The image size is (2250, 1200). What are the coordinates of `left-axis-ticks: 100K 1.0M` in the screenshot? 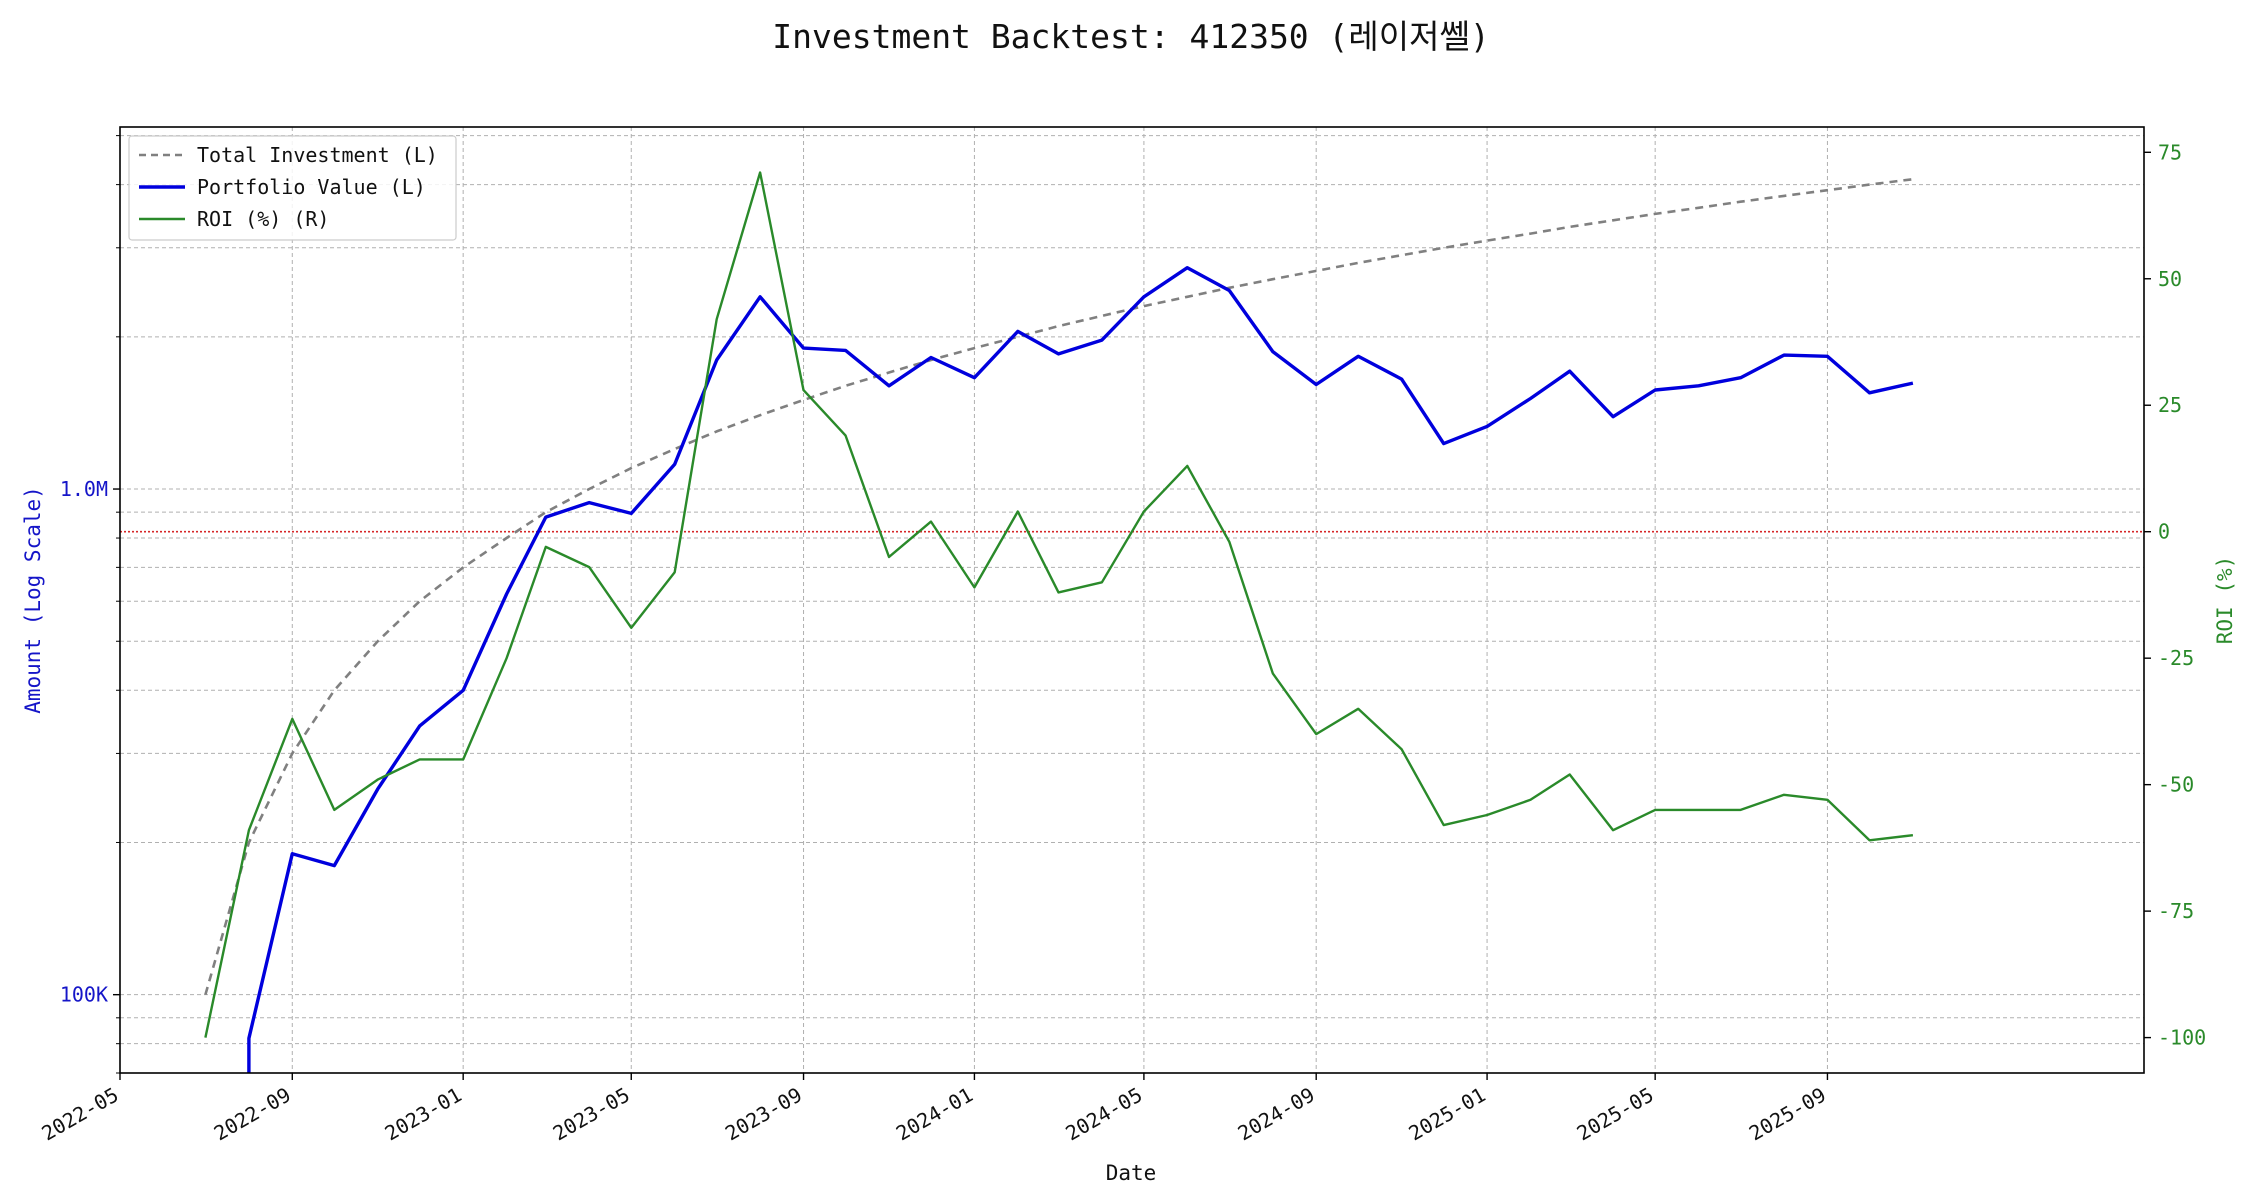 It's located at (90, 604).